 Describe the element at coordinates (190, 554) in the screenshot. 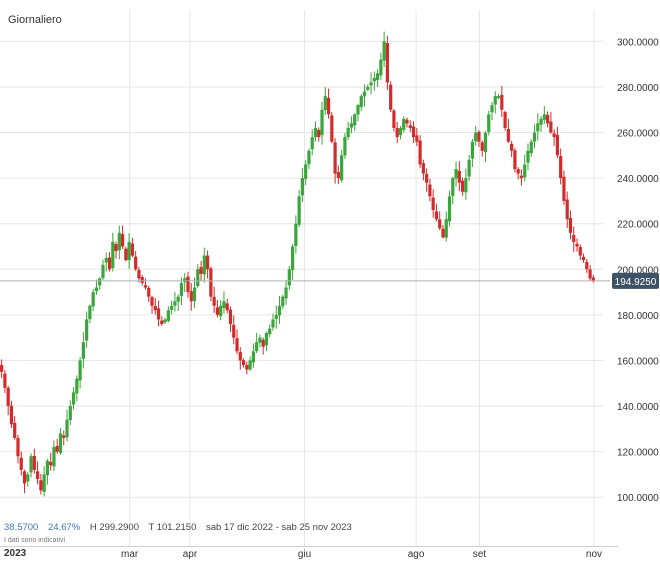

I see `x-tick-label: apr` at that location.